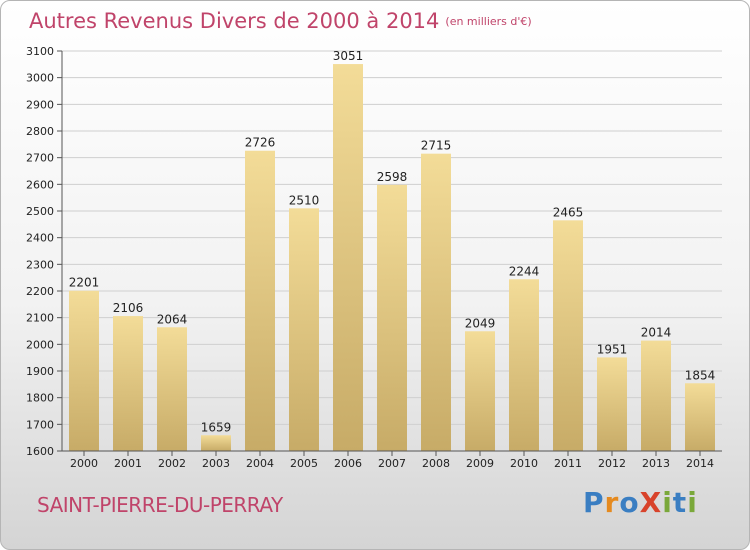 Image resolution: width=750 pixels, height=550 pixels. Describe the element at coordinates (304, 329) in the screenshot. I see `bar-2005` at that location.